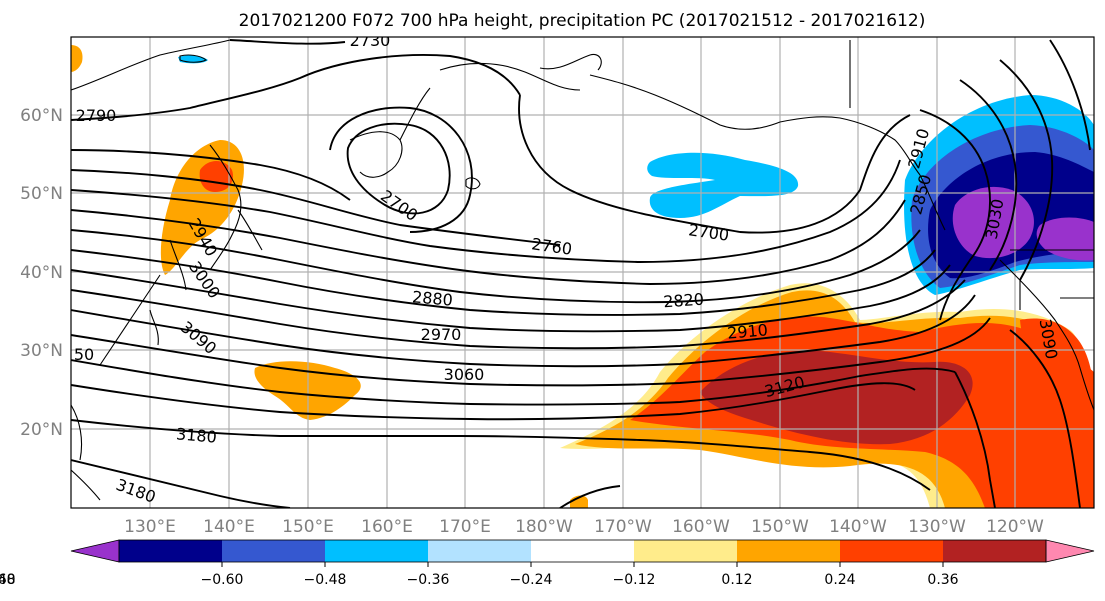 Image resolution: width=1105 pixels, height=601 pixels. What do you see at coordinates (1057, 379) in the screenshot?
I see `precip-region-coast` at bounding box center [1057, 379].